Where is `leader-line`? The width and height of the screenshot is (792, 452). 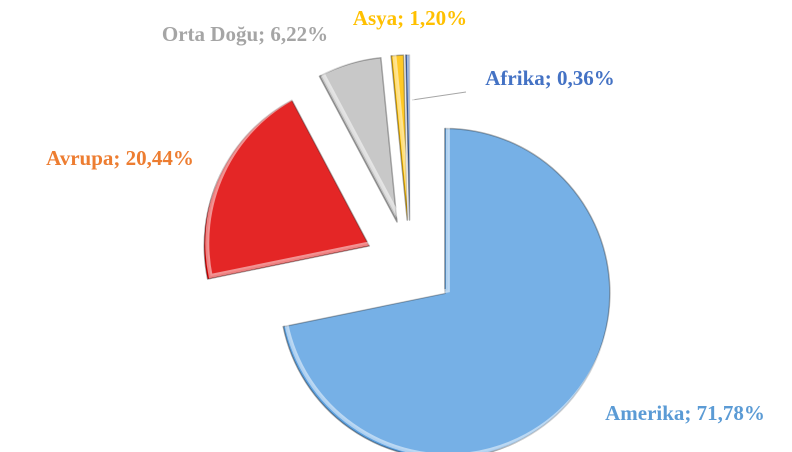 leader-line is located at coordinates (439, 96).